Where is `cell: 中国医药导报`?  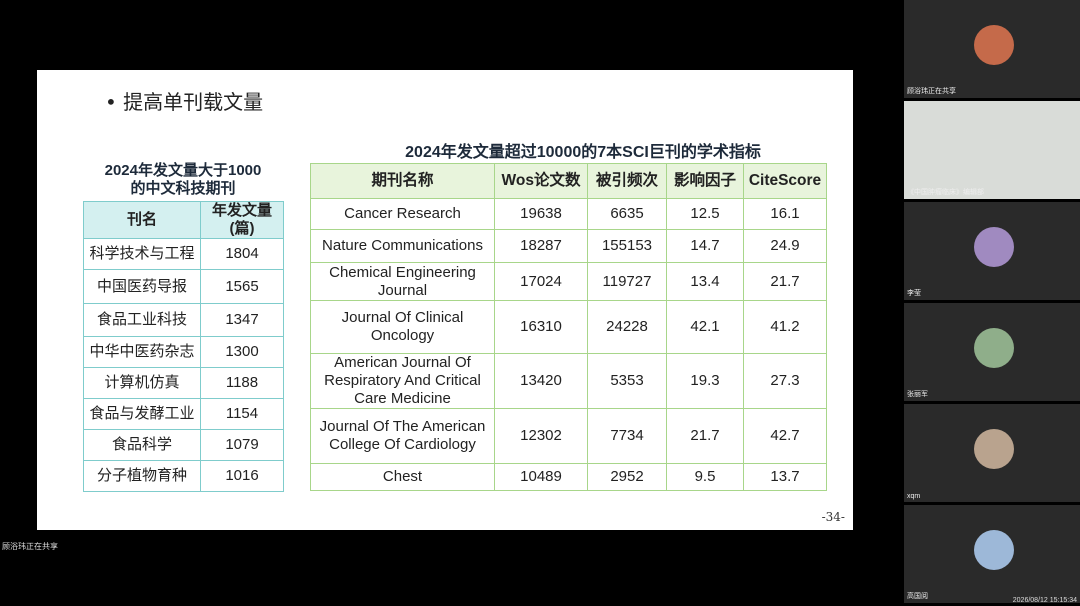
cell: 中国医药导报 is located at coordinates (142, 286).